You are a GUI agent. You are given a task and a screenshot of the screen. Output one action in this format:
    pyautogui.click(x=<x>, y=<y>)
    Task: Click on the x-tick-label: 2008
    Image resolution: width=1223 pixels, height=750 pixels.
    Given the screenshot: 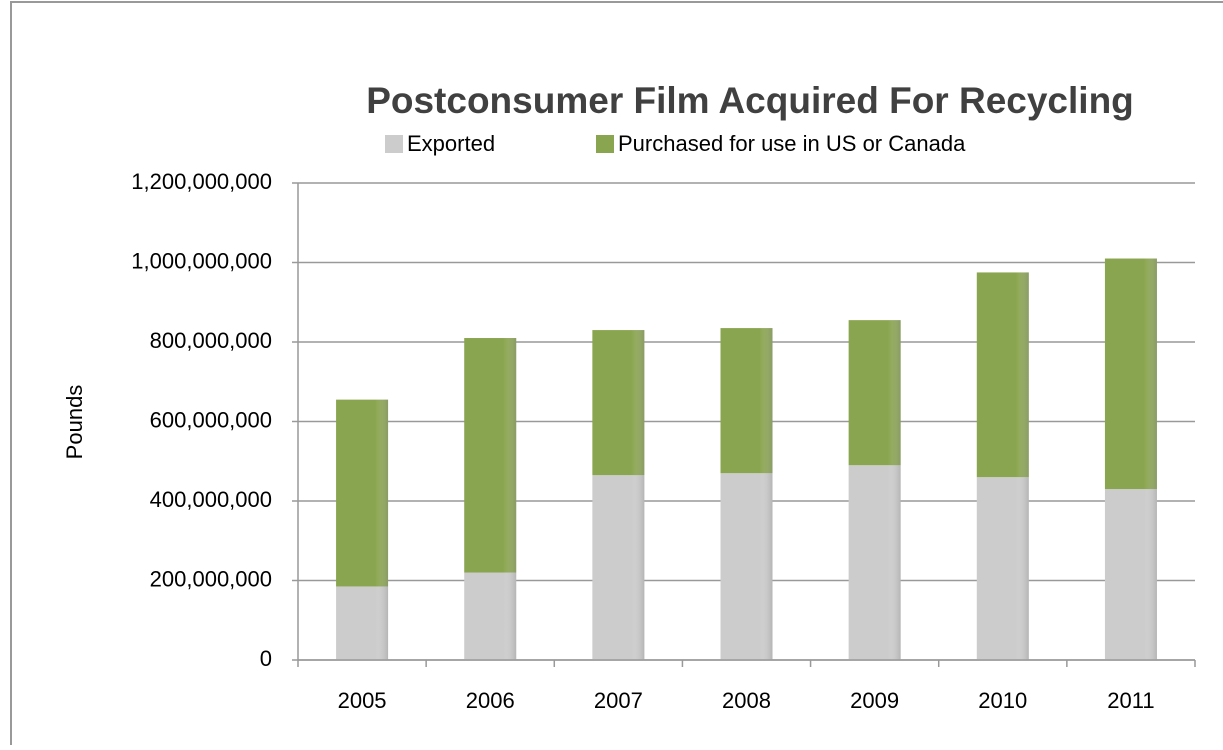 What is the action you would take?
    pyautogui.click(x=746, y=700)
    